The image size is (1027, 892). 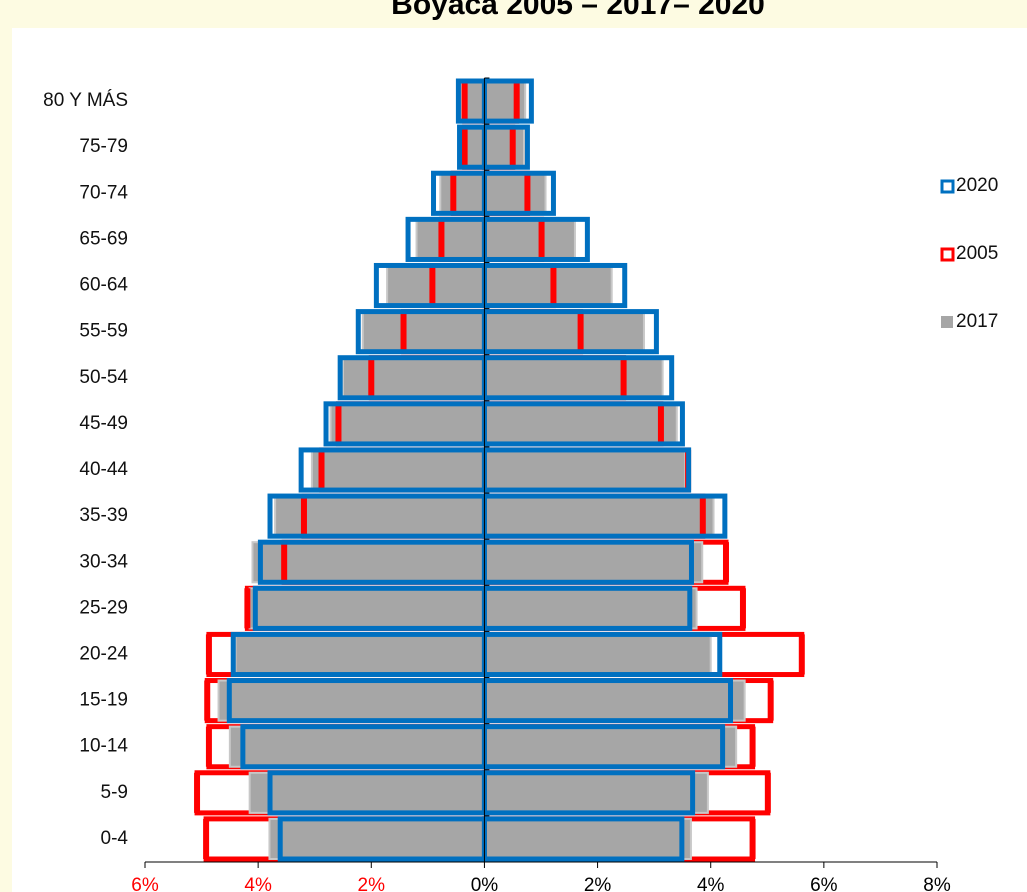 What do you see at coordinates (937, 883) in the screenshot?
I see `x-tick-label: 8%` at bounding box center [937, 883].